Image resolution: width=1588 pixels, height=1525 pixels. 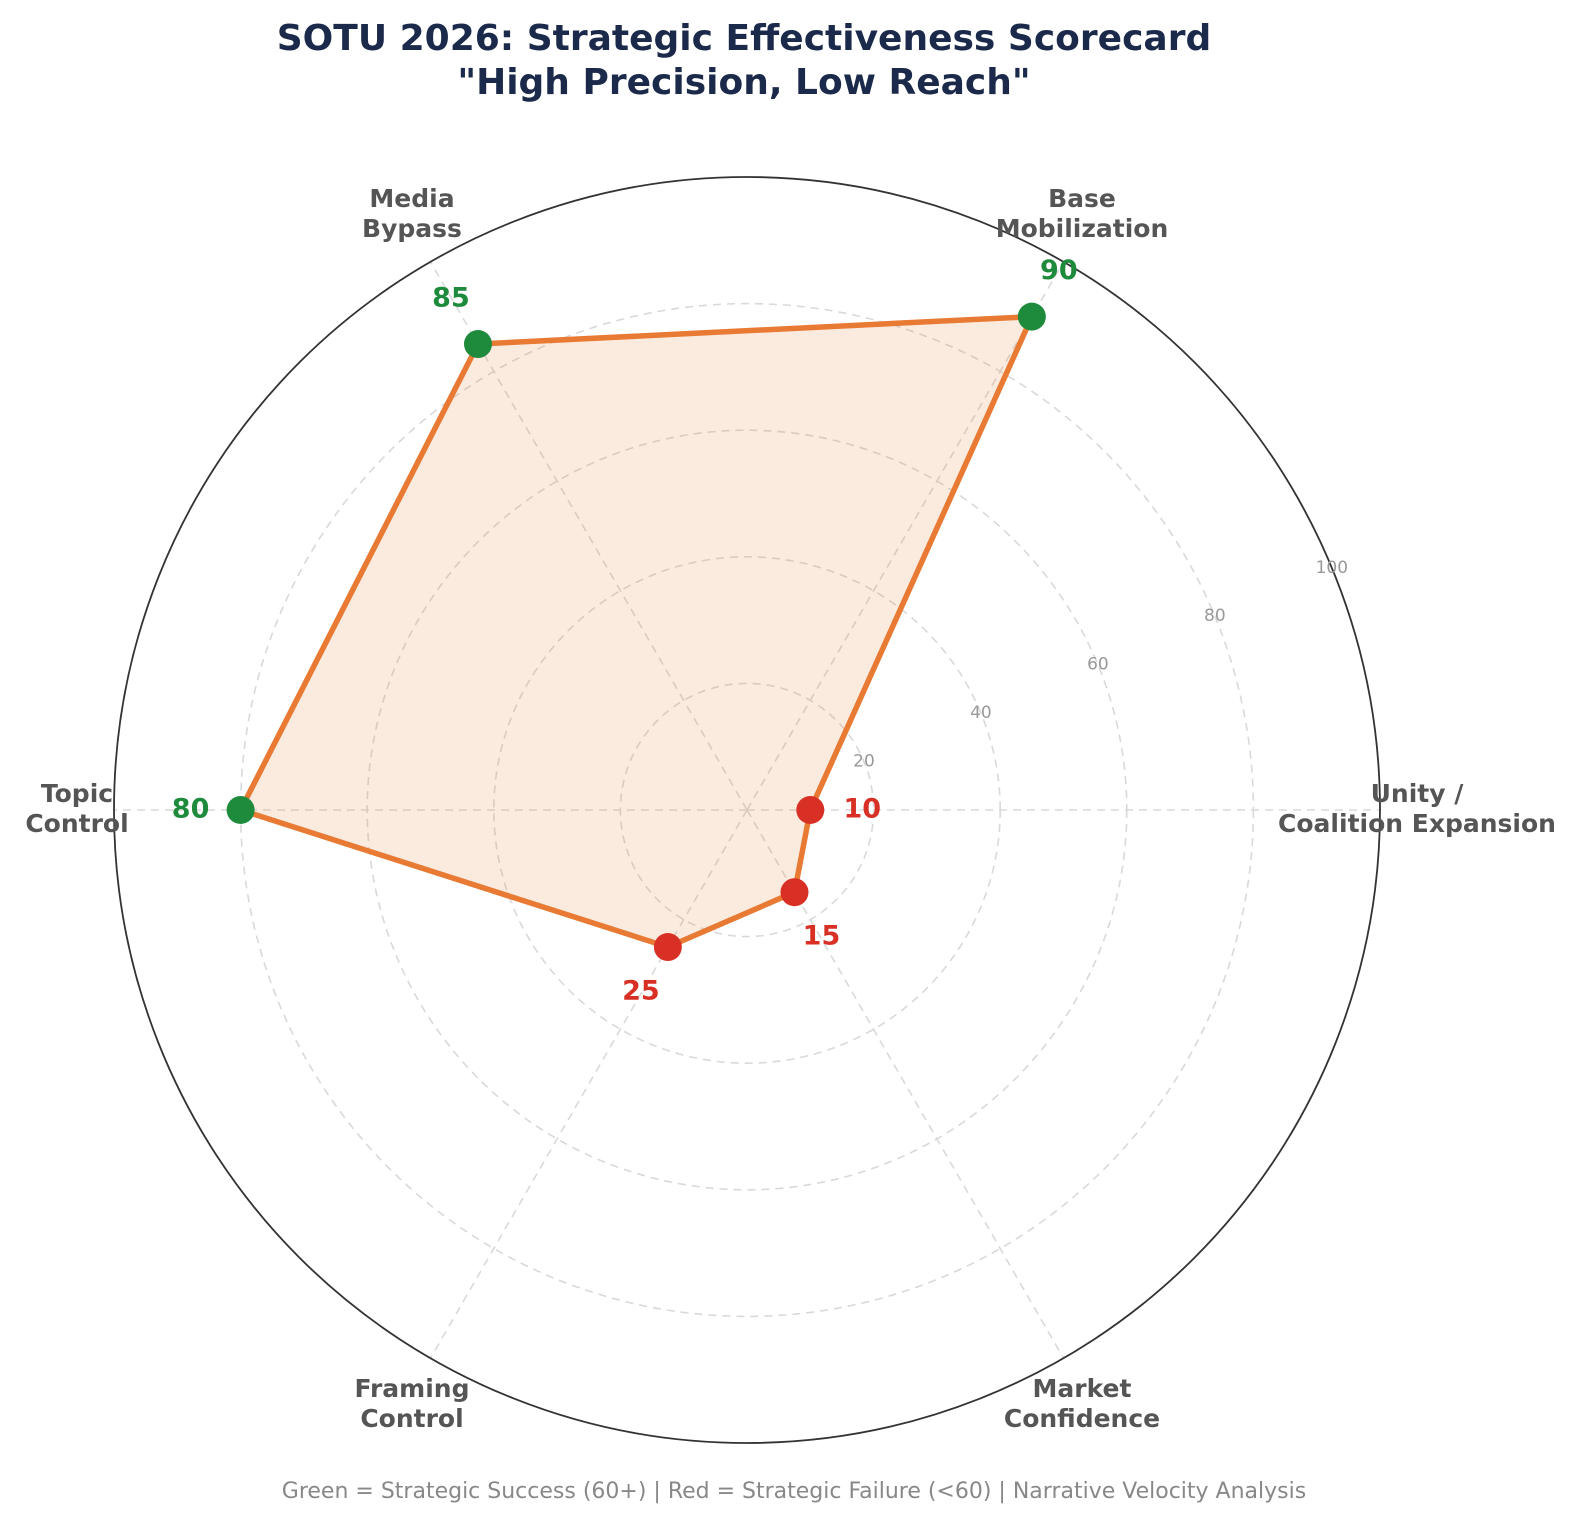 What do you see at coordinates (451, 298) in the screenshot?
I see `data-value-label: 85` at bounding box center [451, 298].